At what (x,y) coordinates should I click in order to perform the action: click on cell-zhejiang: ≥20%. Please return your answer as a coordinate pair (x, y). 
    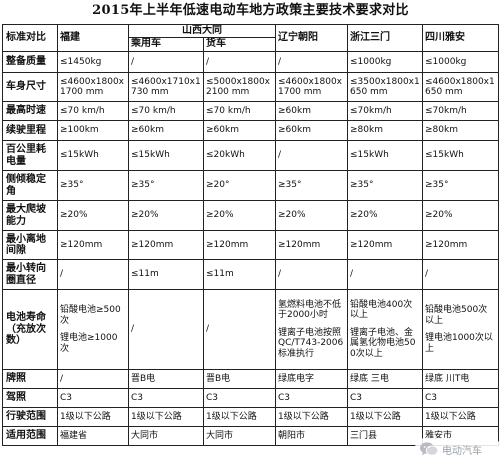
    Looking at the image, I should click on (385, 215).